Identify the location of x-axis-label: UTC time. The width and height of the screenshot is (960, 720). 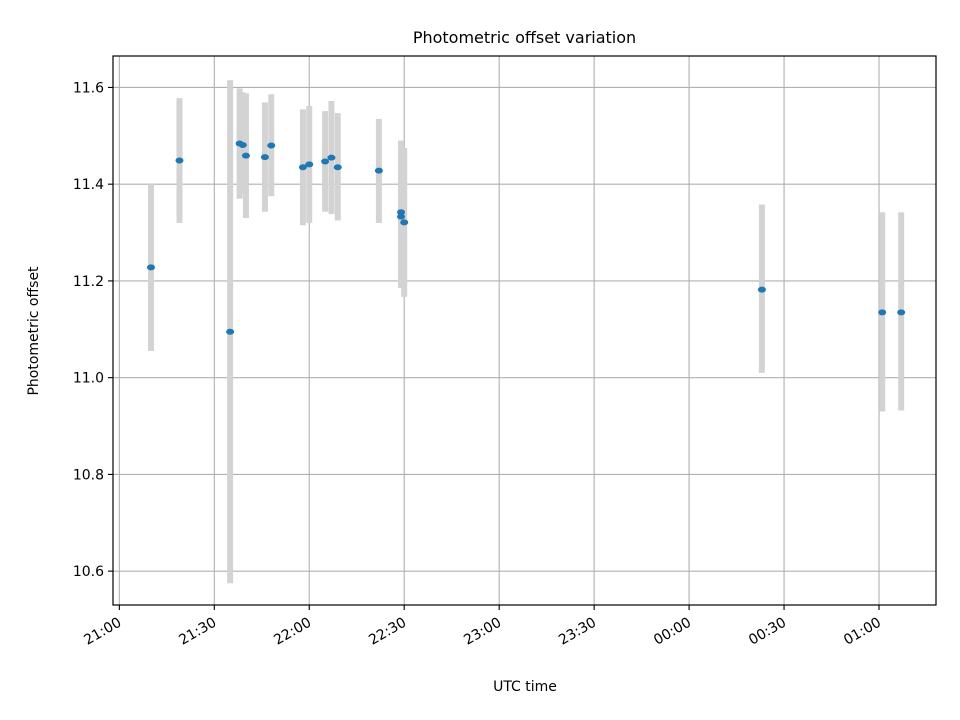
(525, 687).